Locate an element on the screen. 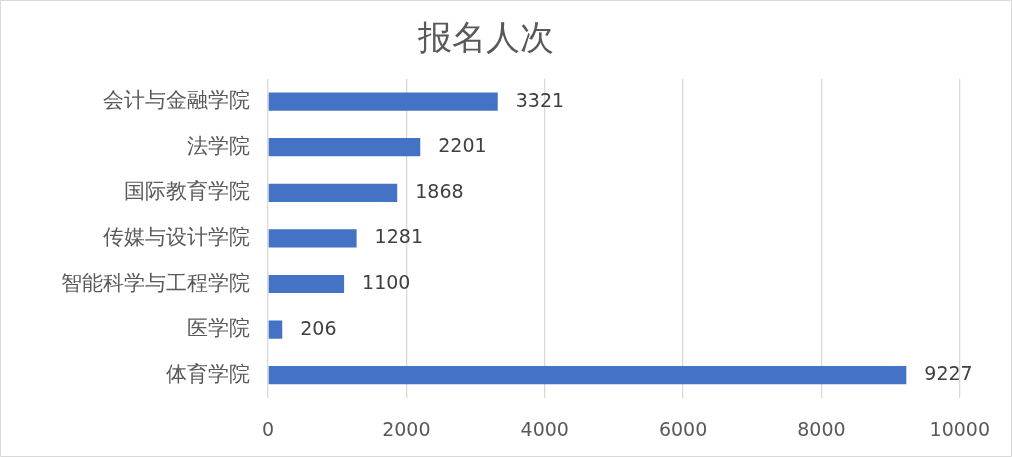 Image resolution: width=1012 pixels, height=457 pixels. y-tick-label: 智能科学与工程学院 is located at coordinates (155, 282).